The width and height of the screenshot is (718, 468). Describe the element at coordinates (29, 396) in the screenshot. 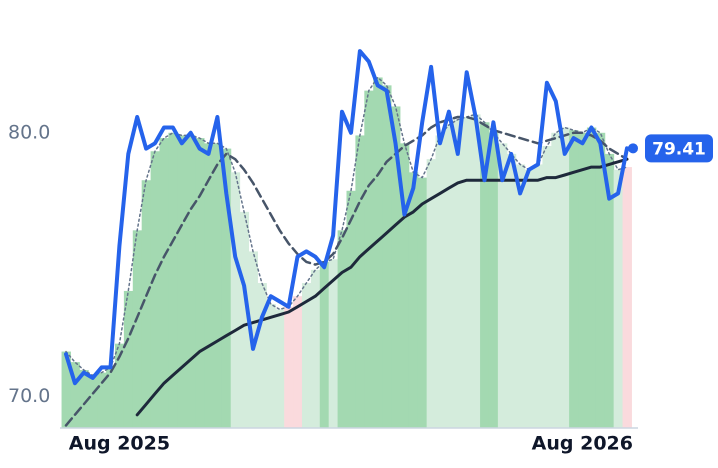

I see `y-tick-label: 70.0` at that location.